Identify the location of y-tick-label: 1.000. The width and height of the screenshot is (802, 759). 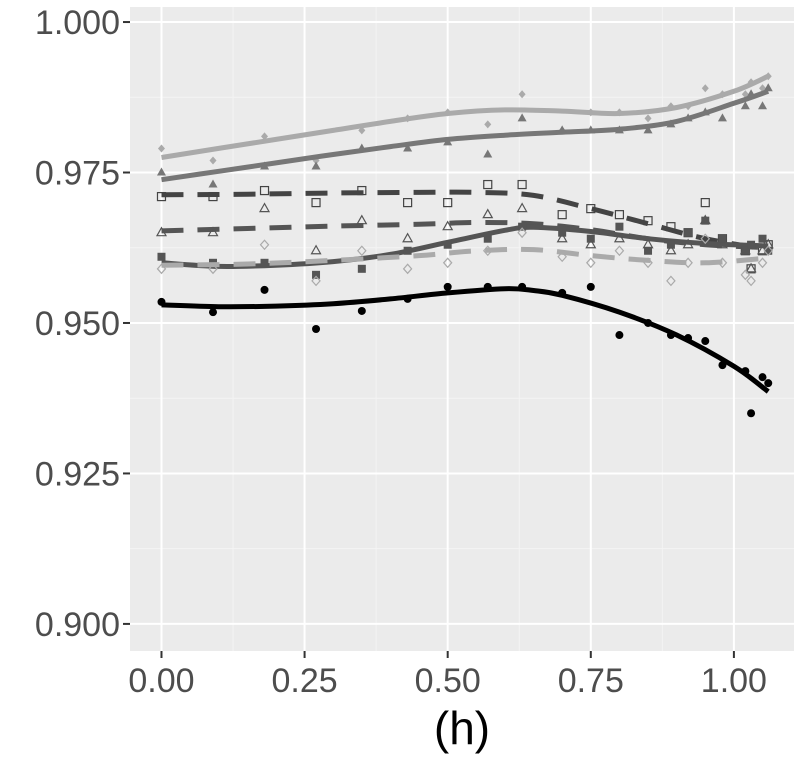
(77, 23).